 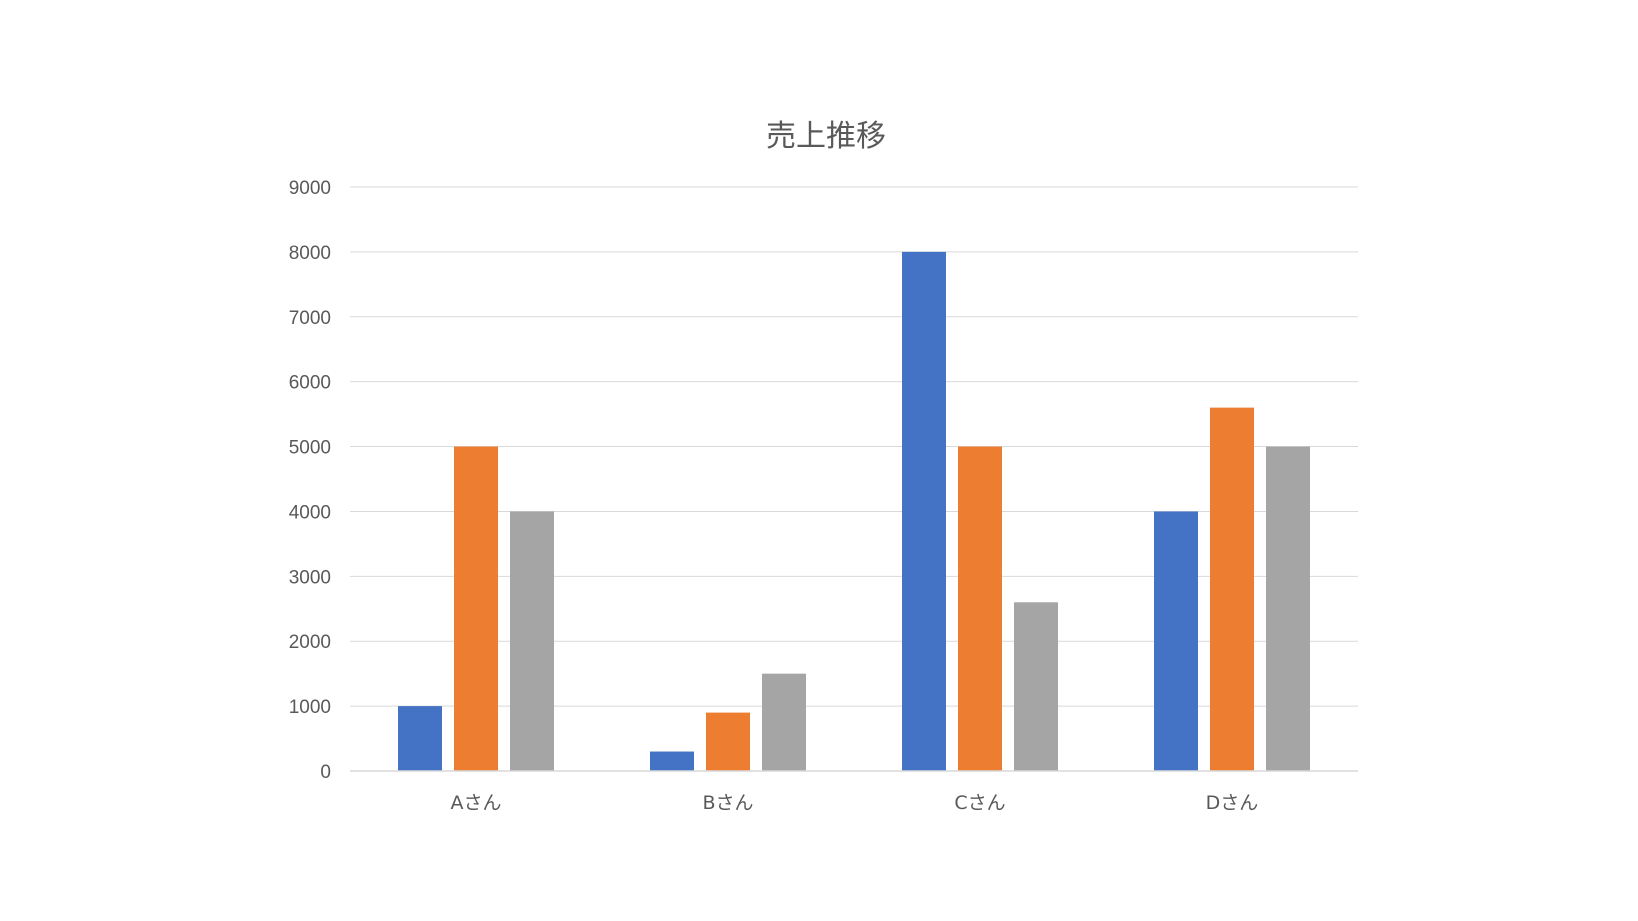 What do you see at coordinates (310, 480) in the screenshot?
I see `y-axis-tick-labels: 0 1000 2000 3000 4000 5000 6000 7000 8000 9000` at bounding box center [310, 480].